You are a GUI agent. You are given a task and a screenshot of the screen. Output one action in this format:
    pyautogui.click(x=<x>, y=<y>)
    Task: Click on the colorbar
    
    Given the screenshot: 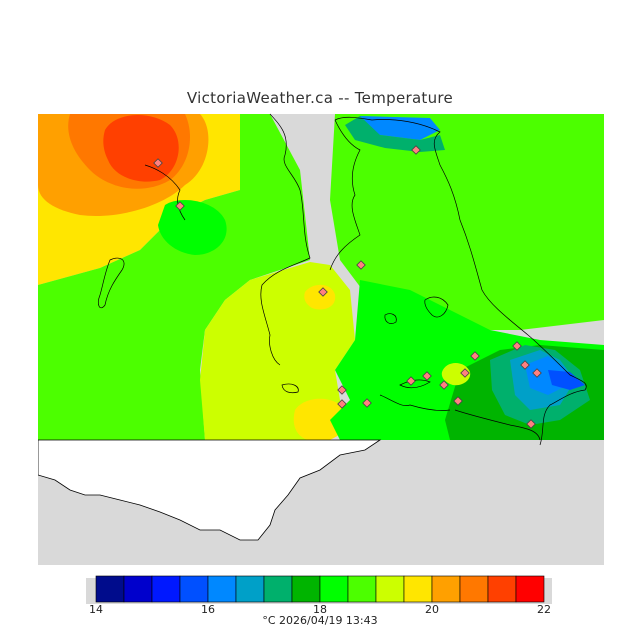 What is the action you would take?
    pyautogui.click(x=319, y=589)
    